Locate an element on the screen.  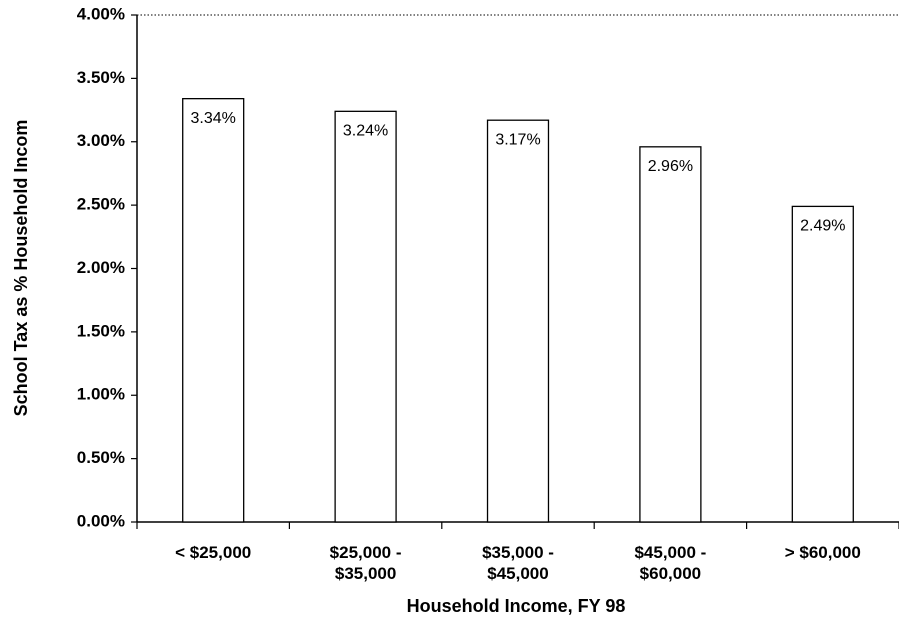
x-axis-title: Household Income, FY 98 is located at coordinates (516, 606).